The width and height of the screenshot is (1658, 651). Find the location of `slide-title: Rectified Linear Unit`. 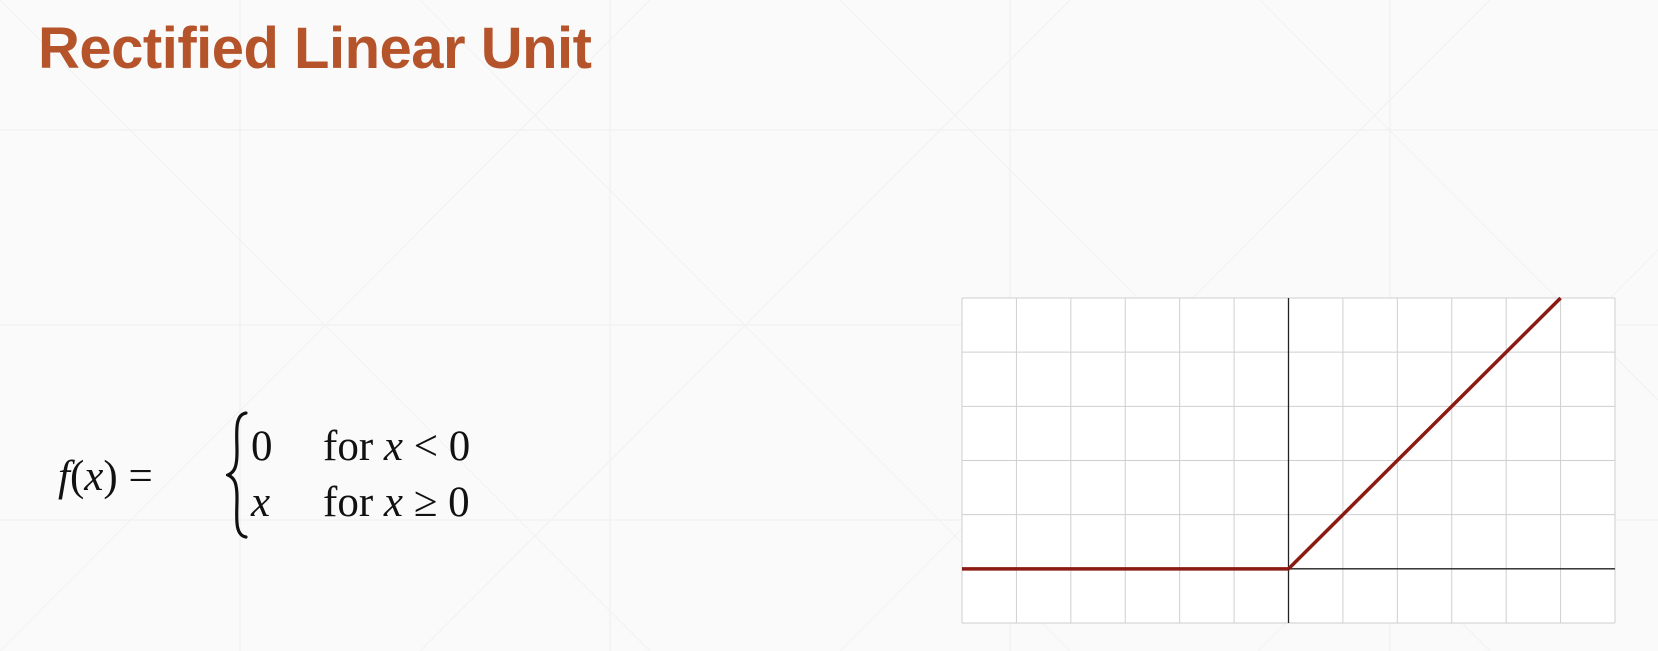

slide-title: Rectified Linear Unit is located at coordinates (315, 48).